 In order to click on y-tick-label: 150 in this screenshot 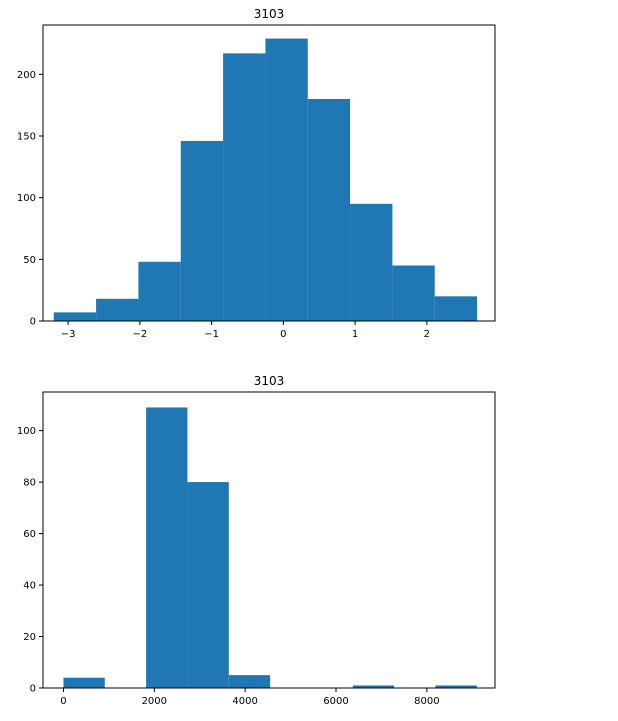, I will do `click(26, 137)`.